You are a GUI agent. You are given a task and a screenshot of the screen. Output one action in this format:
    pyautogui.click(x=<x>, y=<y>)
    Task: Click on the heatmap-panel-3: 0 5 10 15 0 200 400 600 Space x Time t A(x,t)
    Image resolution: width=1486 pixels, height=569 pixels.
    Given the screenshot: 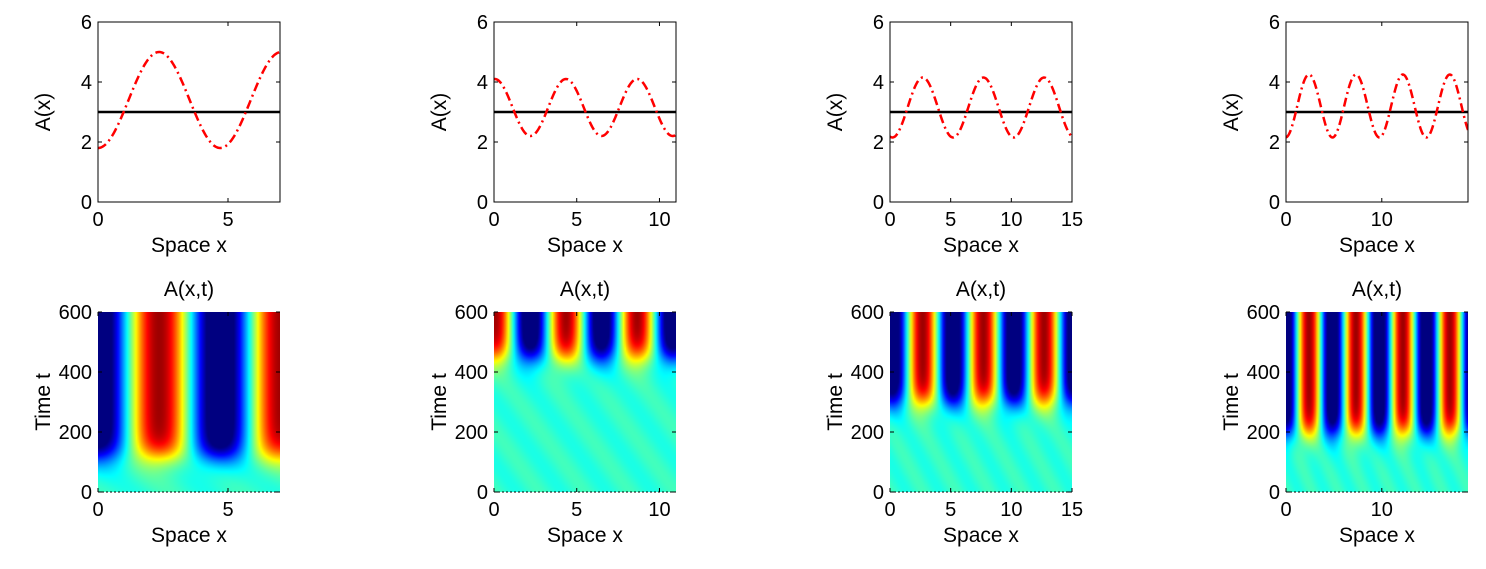 What is the action you would take?
    pyautogui.click(x=953, y=412)
    